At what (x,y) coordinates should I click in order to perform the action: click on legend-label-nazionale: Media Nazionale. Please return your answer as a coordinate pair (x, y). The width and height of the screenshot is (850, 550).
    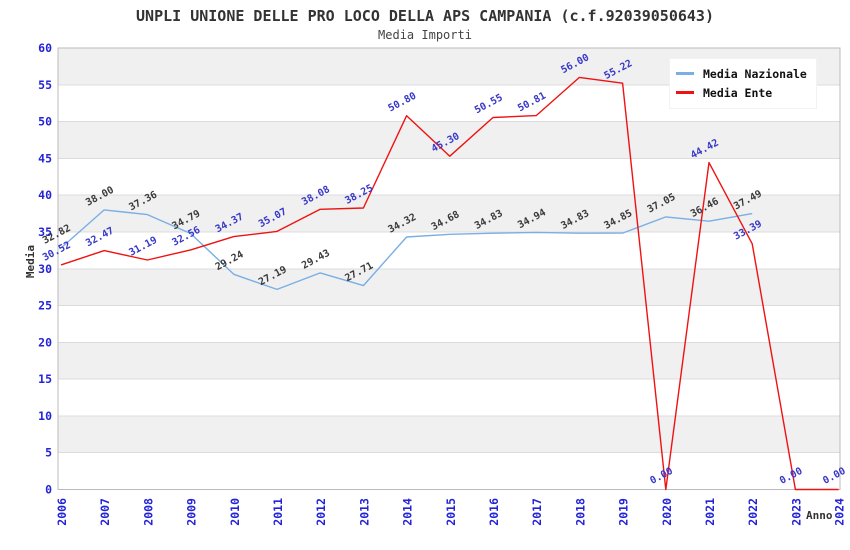
    Looking at the image, I should click on (755, 73).